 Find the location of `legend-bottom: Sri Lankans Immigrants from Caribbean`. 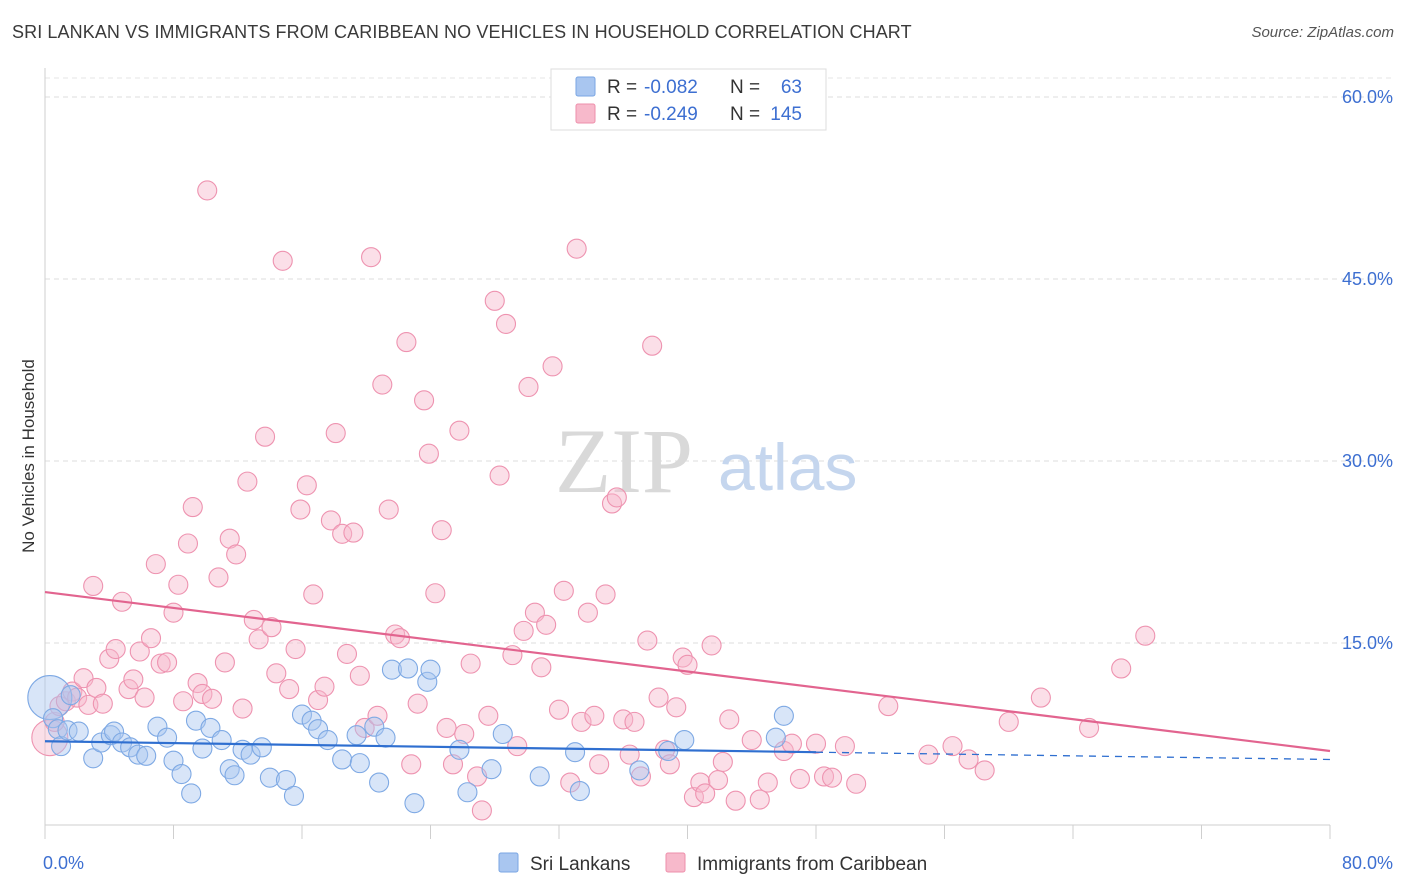

legend-bottom: Sri Lankans Immigrants from Caribbean is located at coordinates (712, 863).